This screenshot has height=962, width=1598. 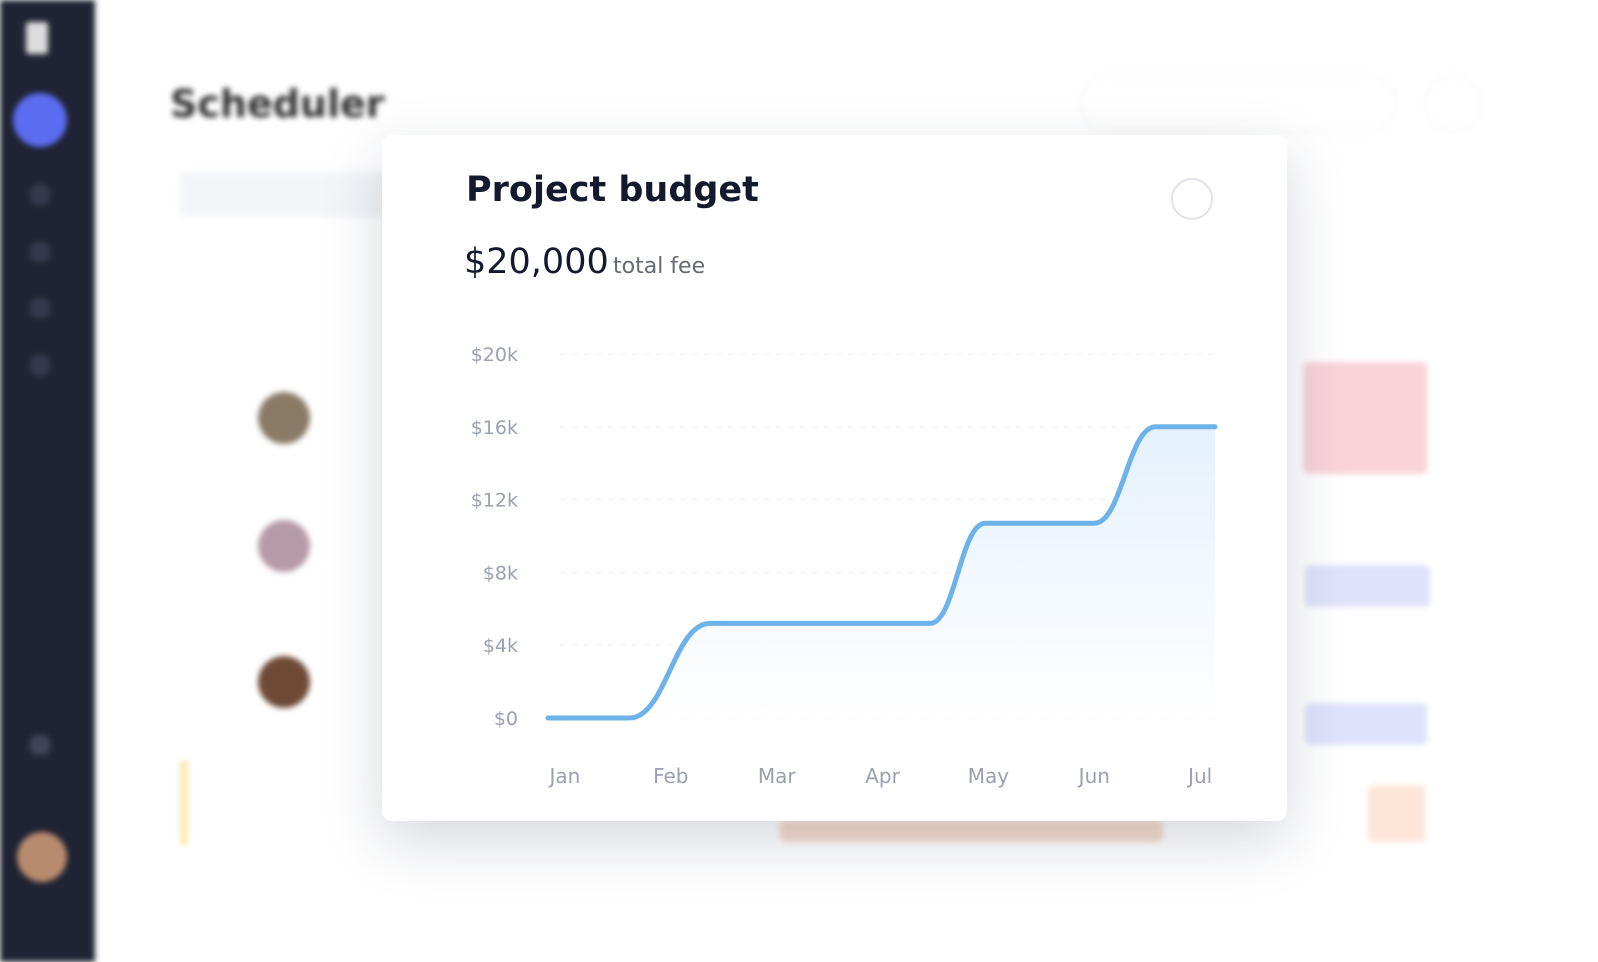 What do you see at coordinates (1093, 776) in the screenshot?
I see `x-tick-label: Jun` at bounding box center [1093, 776].